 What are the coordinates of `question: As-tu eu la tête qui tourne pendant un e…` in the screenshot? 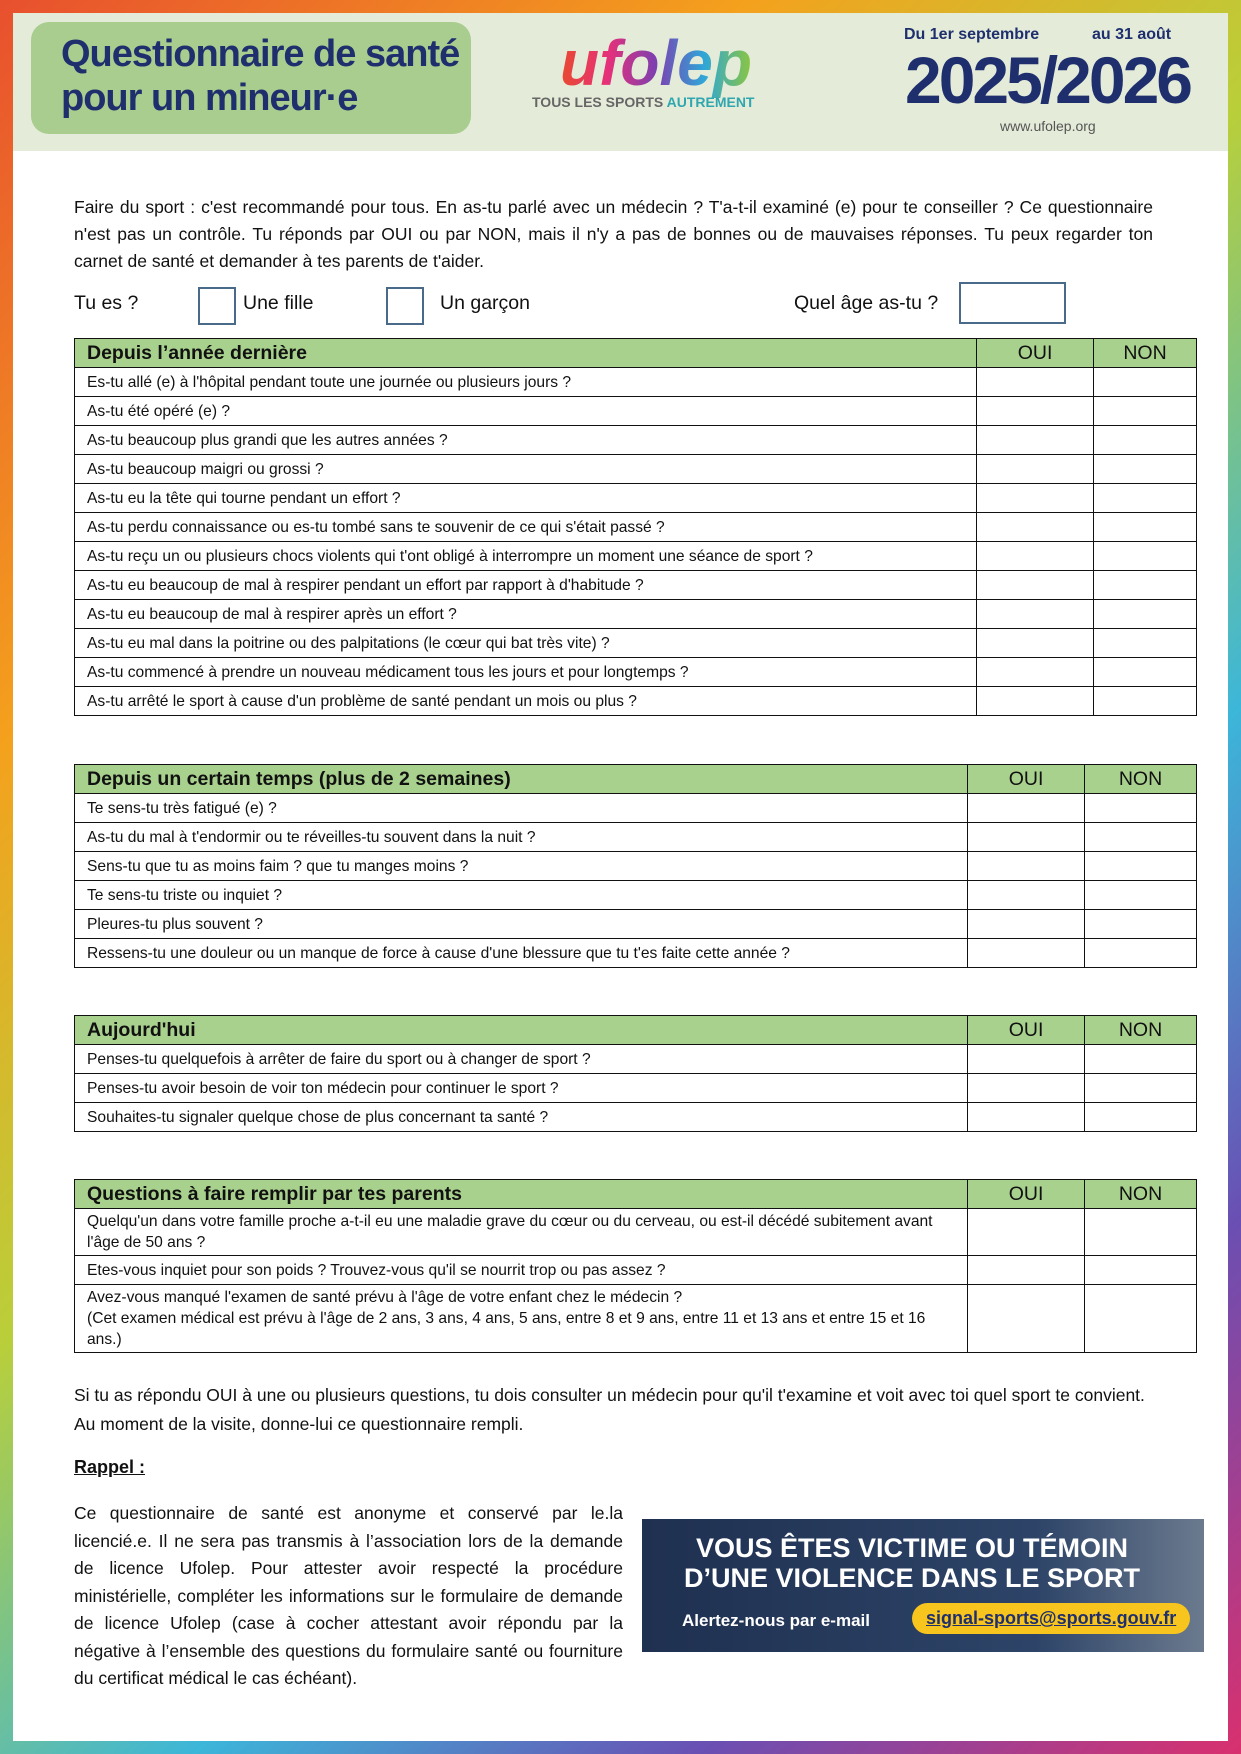 It's located at (525, 498).